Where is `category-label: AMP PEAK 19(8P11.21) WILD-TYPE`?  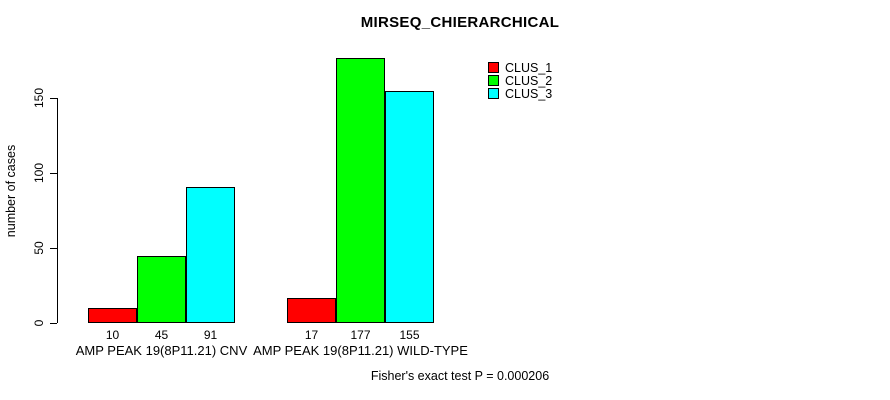 category-label: AMP PEAK 19(8P11.21) WILD-TYPE is located at coordinates (360, 350).